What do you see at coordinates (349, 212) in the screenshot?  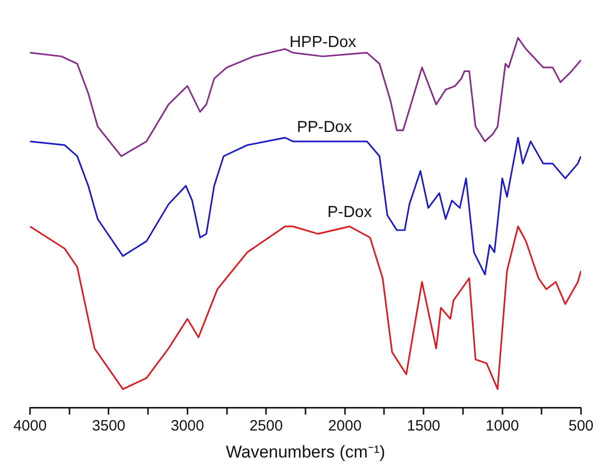 I see `series-label: P-Dox` at bounding box center [349, 212].